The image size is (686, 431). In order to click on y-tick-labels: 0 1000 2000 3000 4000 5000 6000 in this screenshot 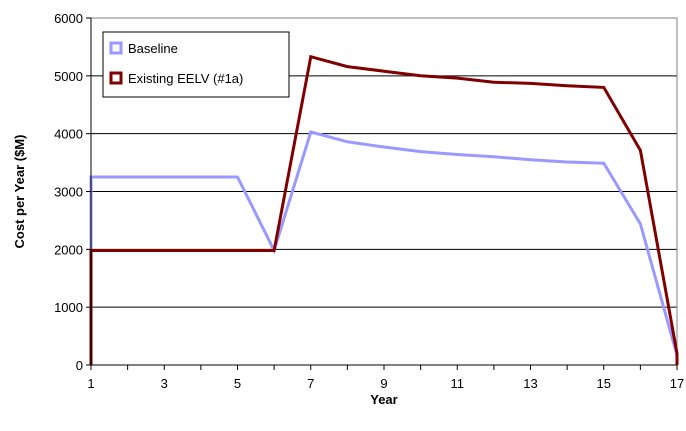, I will do `click(68, 192)`.